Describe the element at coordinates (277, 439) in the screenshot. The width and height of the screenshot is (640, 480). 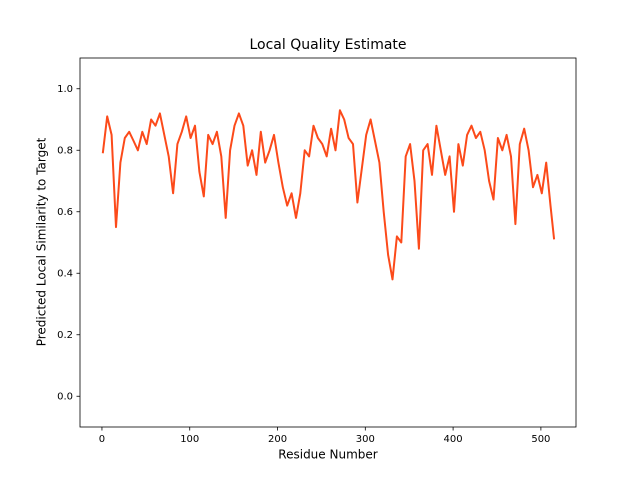
I see `x-tick-label: 200` at that location.